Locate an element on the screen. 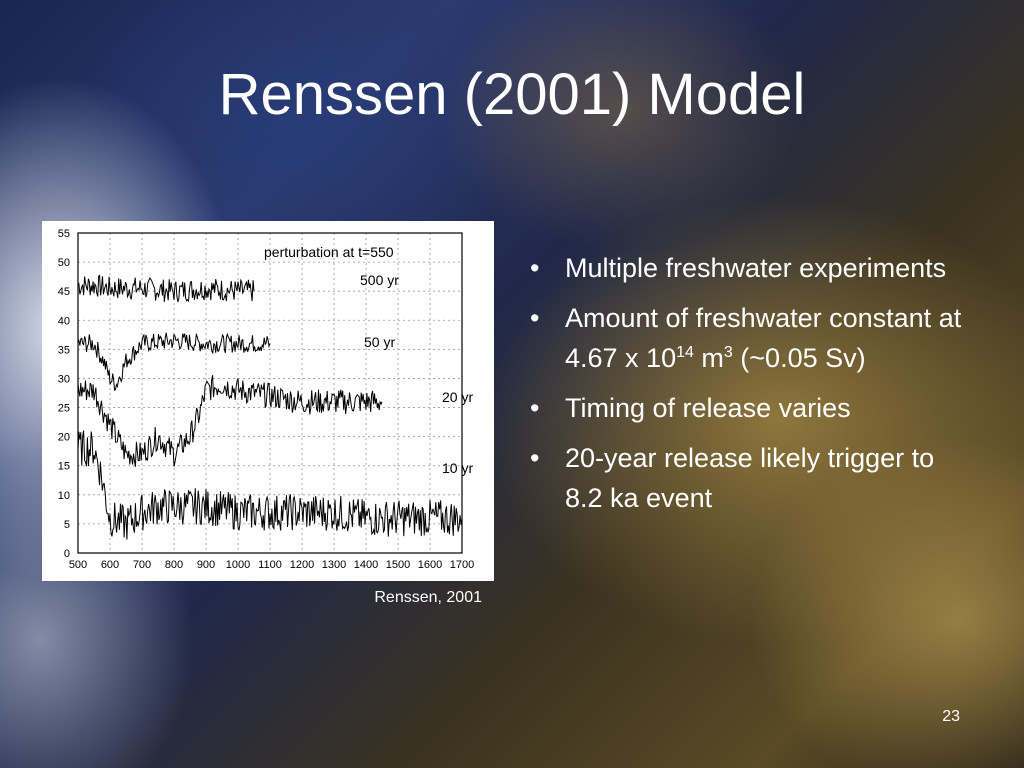  bullet-text: Multiple freshwater experiments is located at coordinates (756, 268).